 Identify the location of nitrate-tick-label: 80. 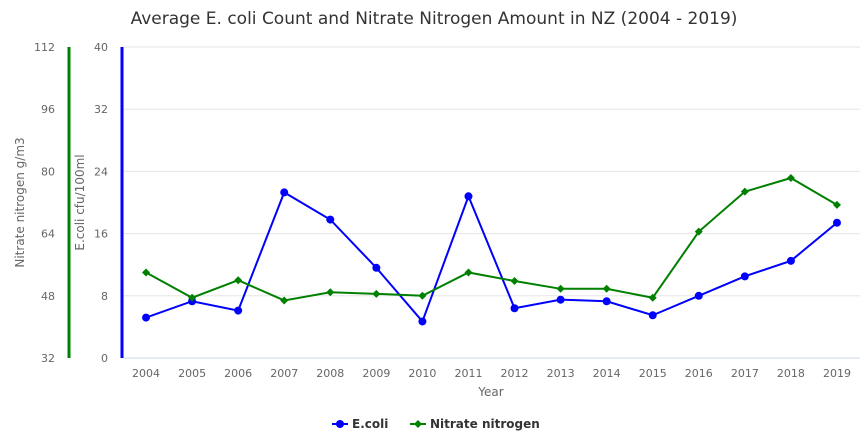
(48, 171).